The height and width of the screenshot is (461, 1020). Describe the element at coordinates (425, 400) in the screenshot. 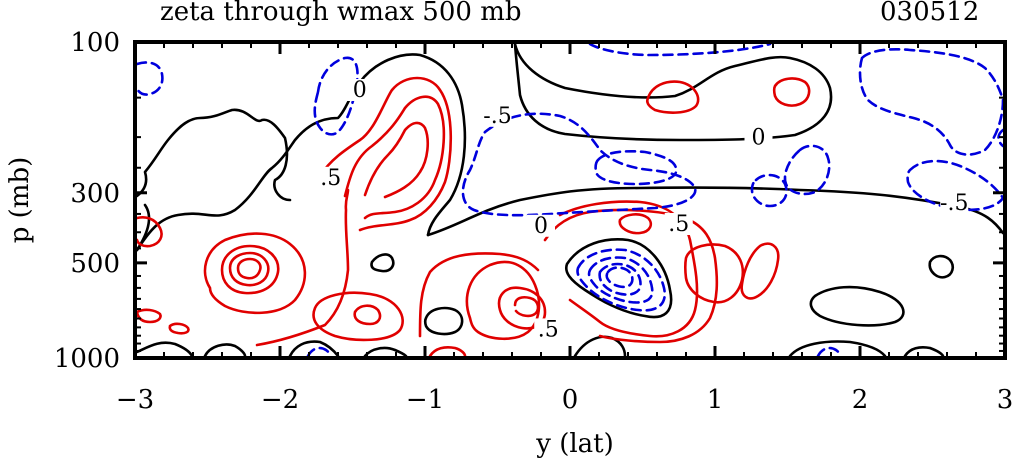

I see `x-tick-label: −1` at that location.